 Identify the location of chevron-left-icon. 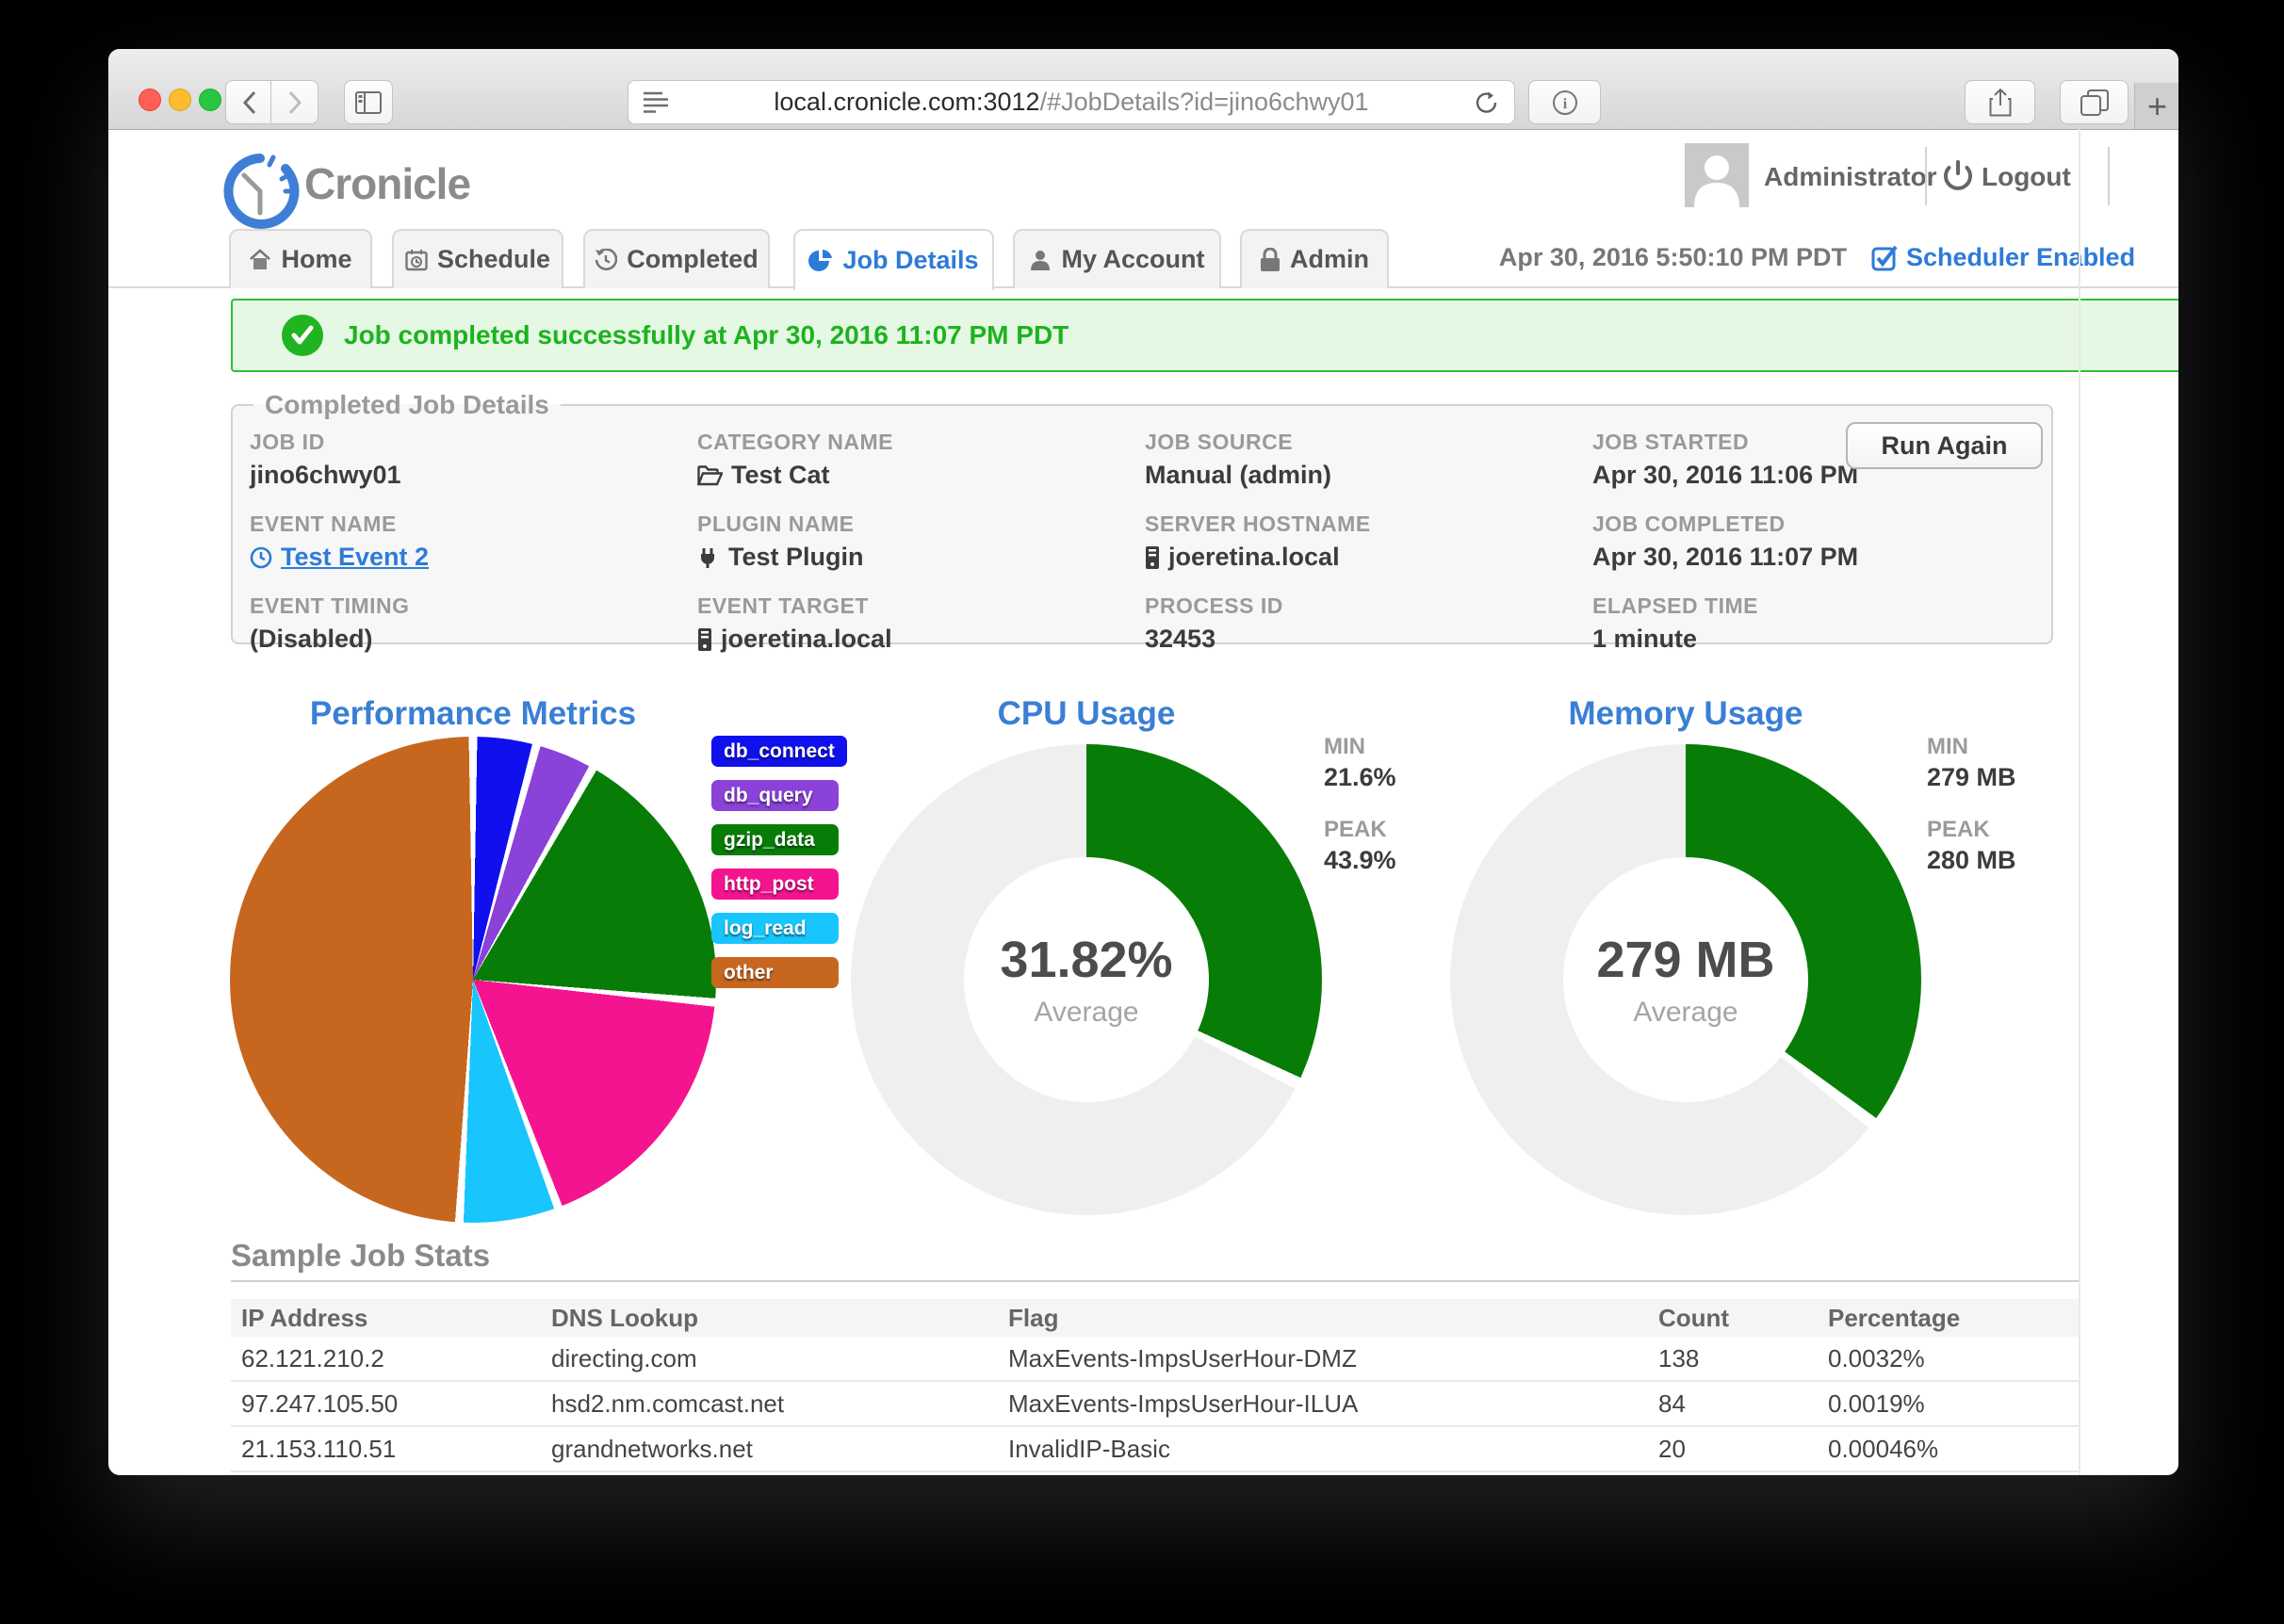
(249, 102).